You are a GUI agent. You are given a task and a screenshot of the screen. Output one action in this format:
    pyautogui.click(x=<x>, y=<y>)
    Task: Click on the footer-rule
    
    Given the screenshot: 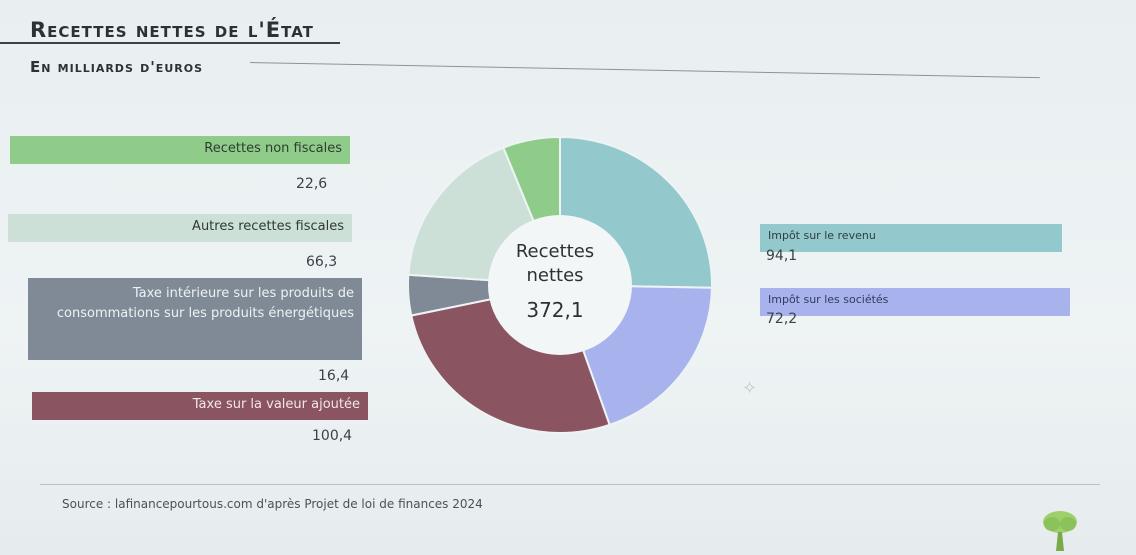 What is the action you would take?
    pyautogui.click(x=570, y=484)
    